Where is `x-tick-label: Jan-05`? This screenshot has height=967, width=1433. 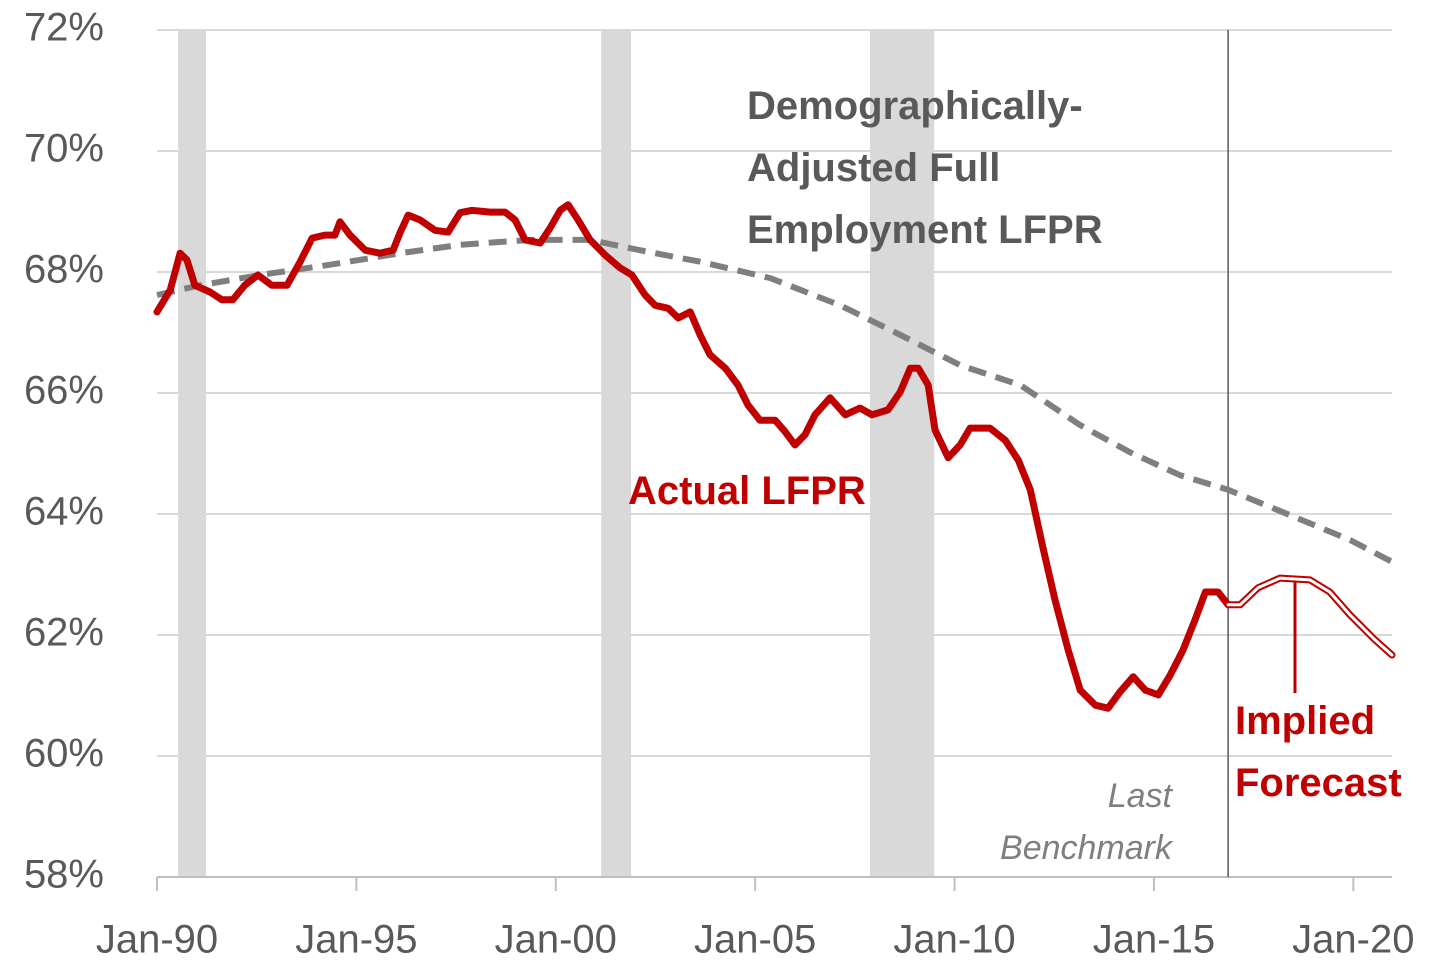
x-tick-label: Jan-05 is located at coordinates (755, 940).